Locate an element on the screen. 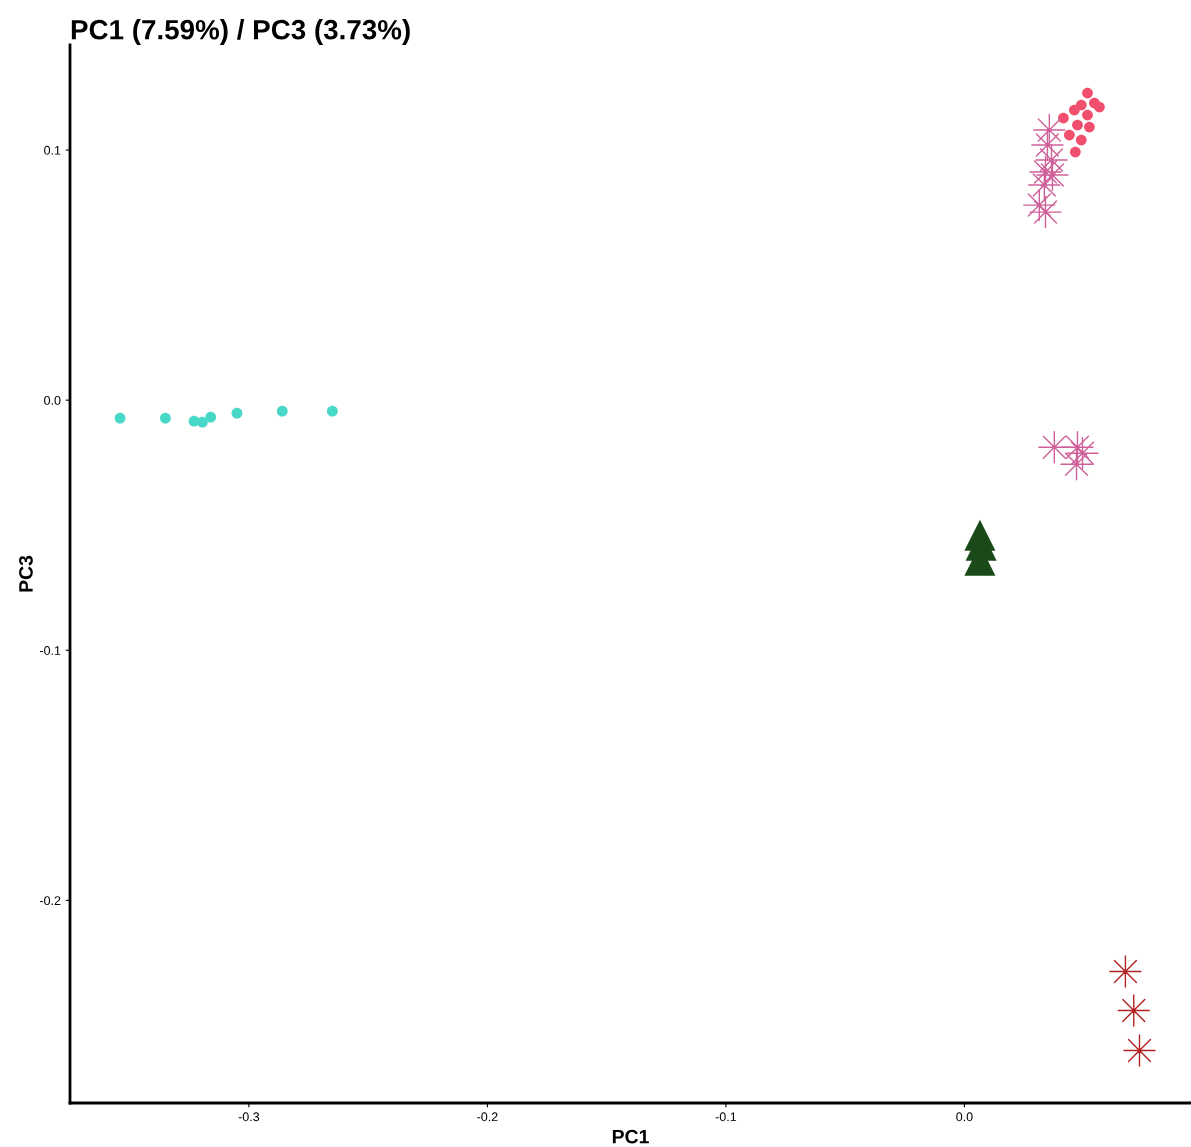 The width and height of the screenshot is (1191, 1147). x-axis-title: PC1 is located at coordinates (630, 1136).